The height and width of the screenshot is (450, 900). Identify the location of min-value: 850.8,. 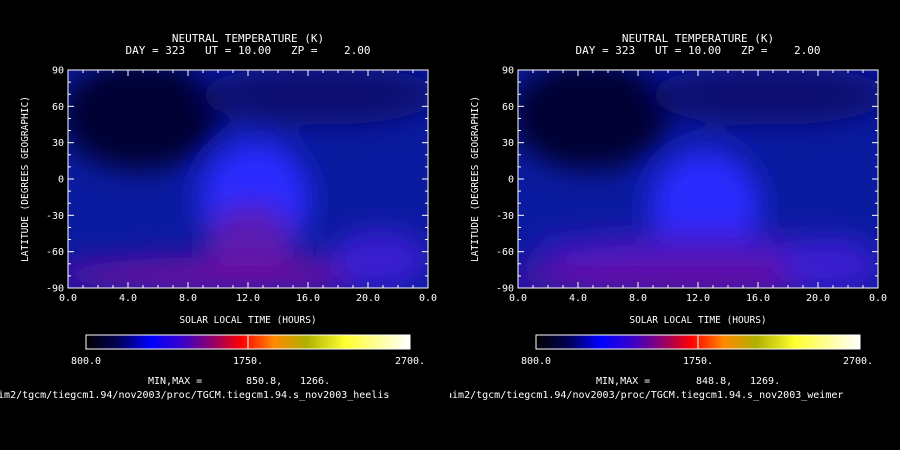
(264, 381).